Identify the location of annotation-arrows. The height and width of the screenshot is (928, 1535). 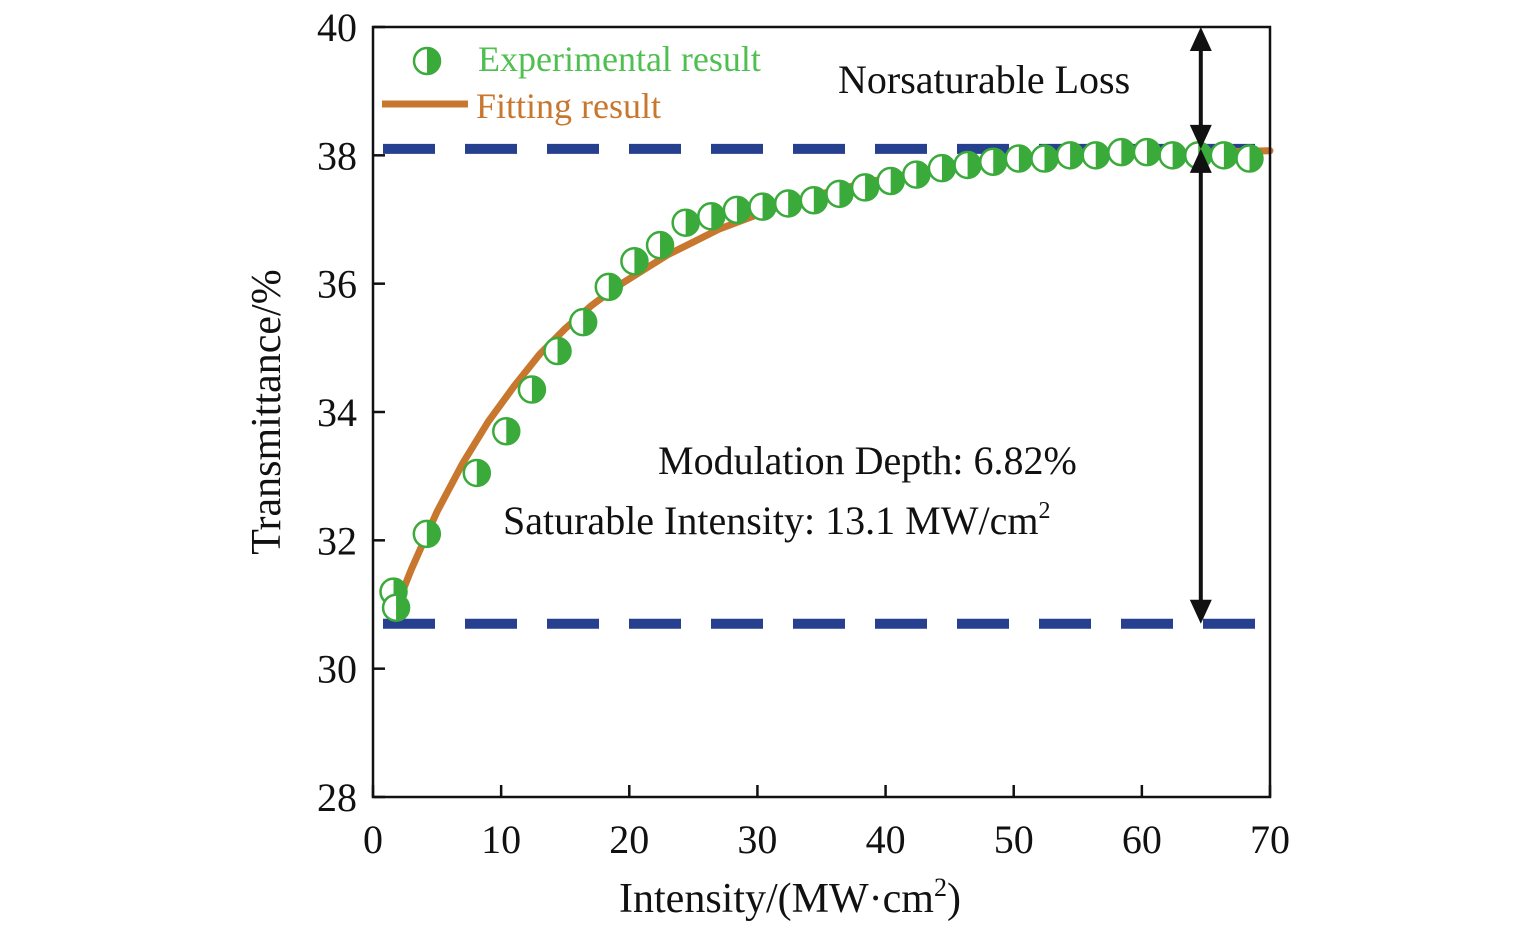
(1200, 325).